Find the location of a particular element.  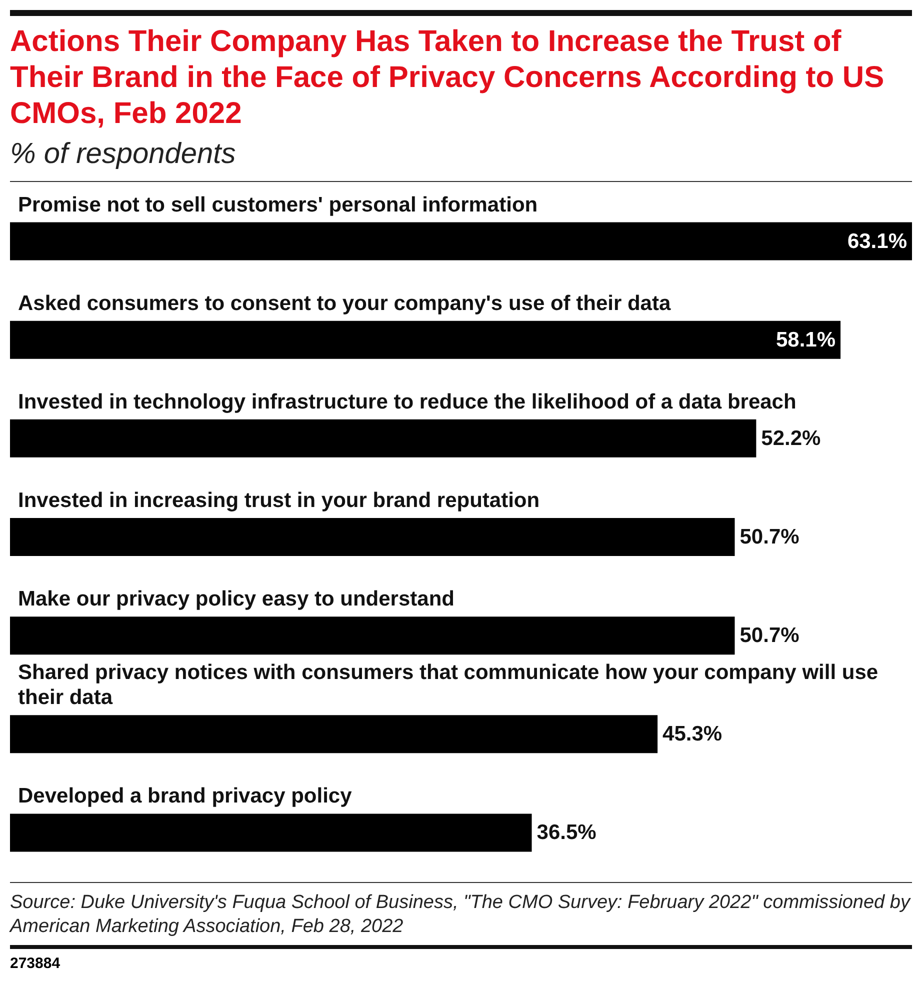

chart-subtitle: % of respondents is located at coordinates (123, 154).